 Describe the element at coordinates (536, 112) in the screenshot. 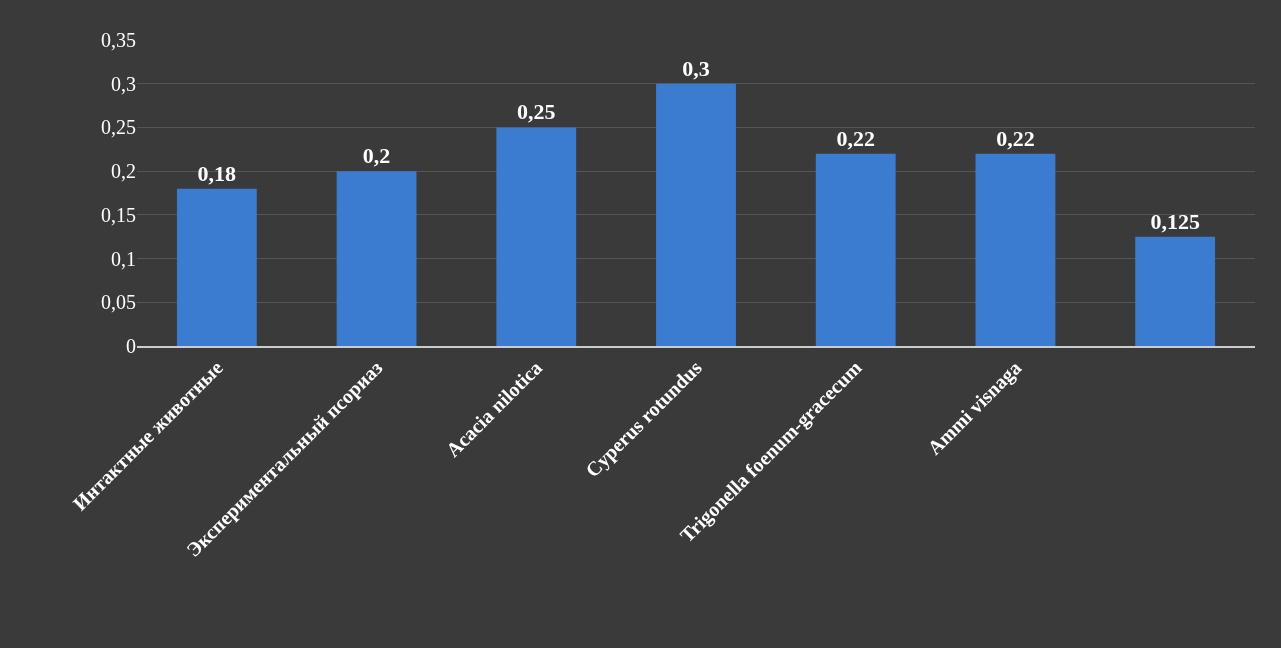

I see `data-label: 0,25` at that location.